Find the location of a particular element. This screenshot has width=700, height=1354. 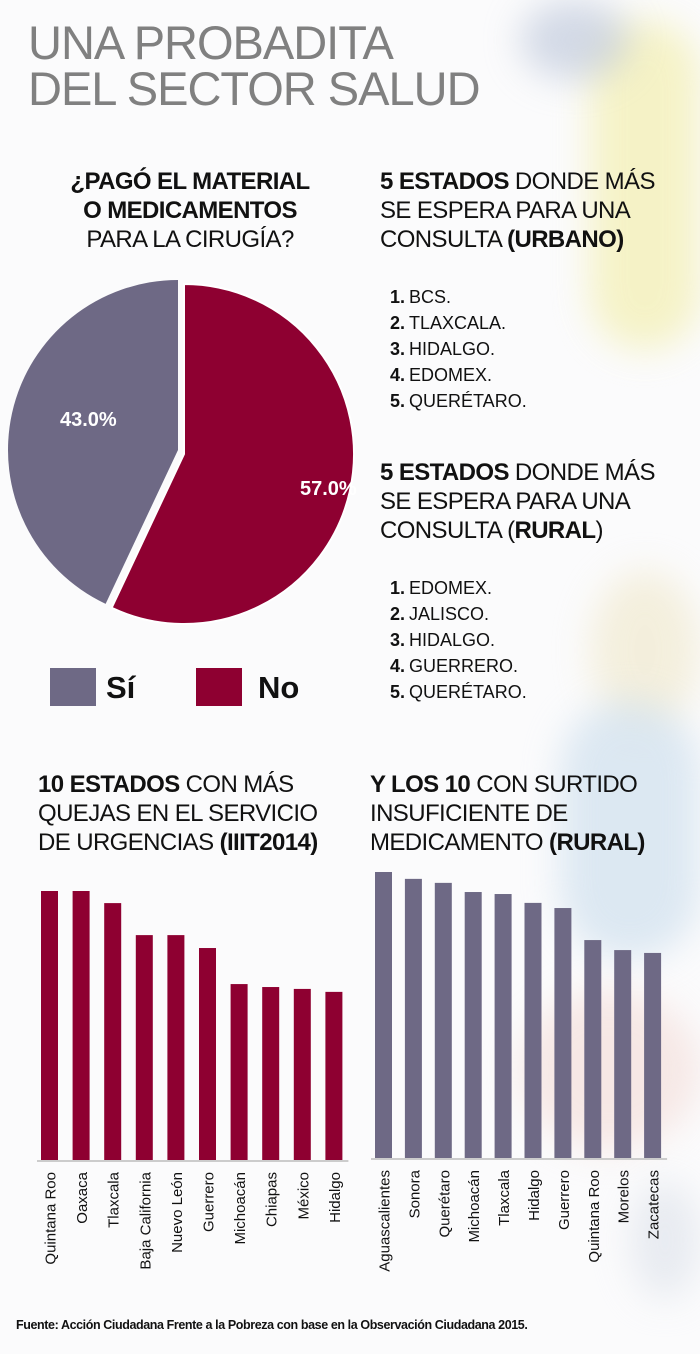

shortage-heading-line3: MEDICAMENTO is located at coordinates (460, 842).